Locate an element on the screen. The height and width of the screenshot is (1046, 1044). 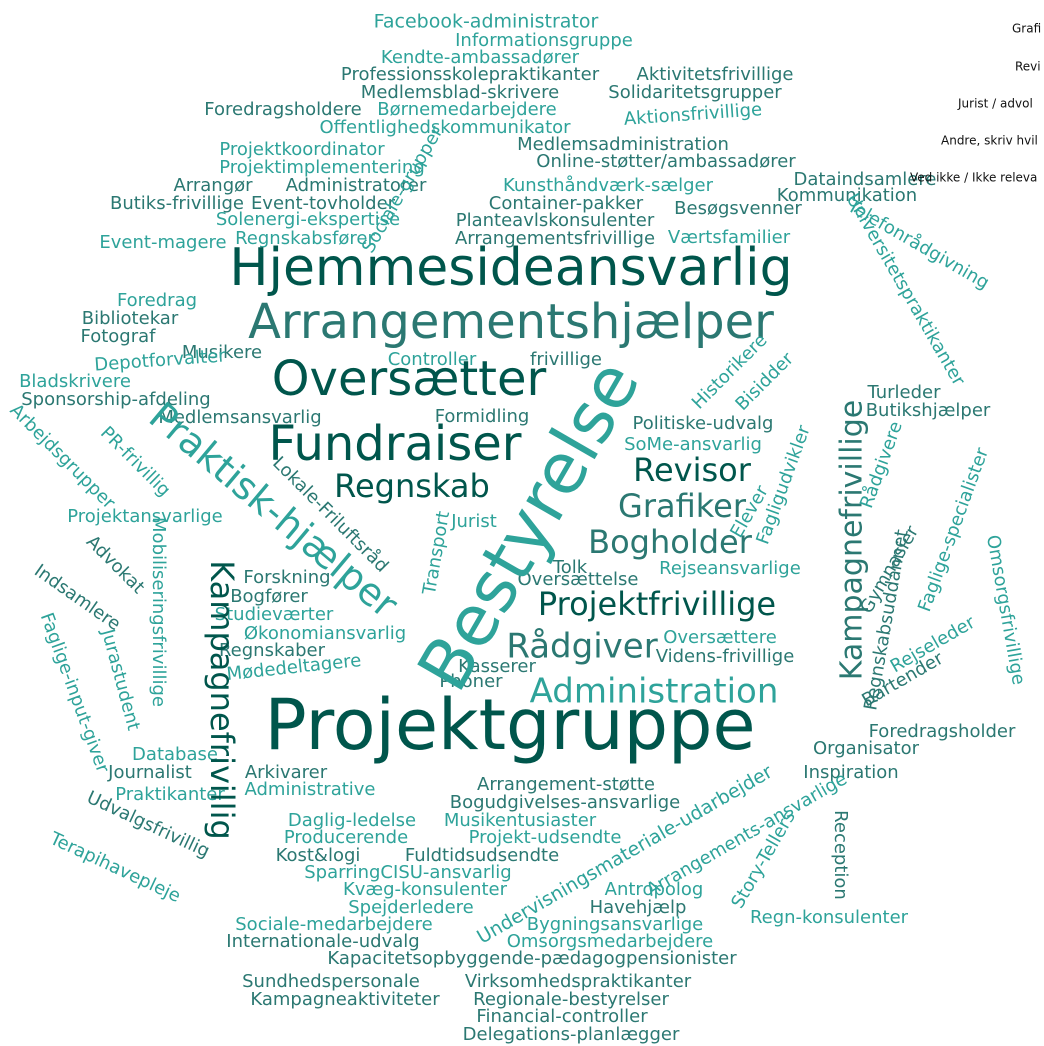
word: Financial-controller is located at coordinates (562, 1016).